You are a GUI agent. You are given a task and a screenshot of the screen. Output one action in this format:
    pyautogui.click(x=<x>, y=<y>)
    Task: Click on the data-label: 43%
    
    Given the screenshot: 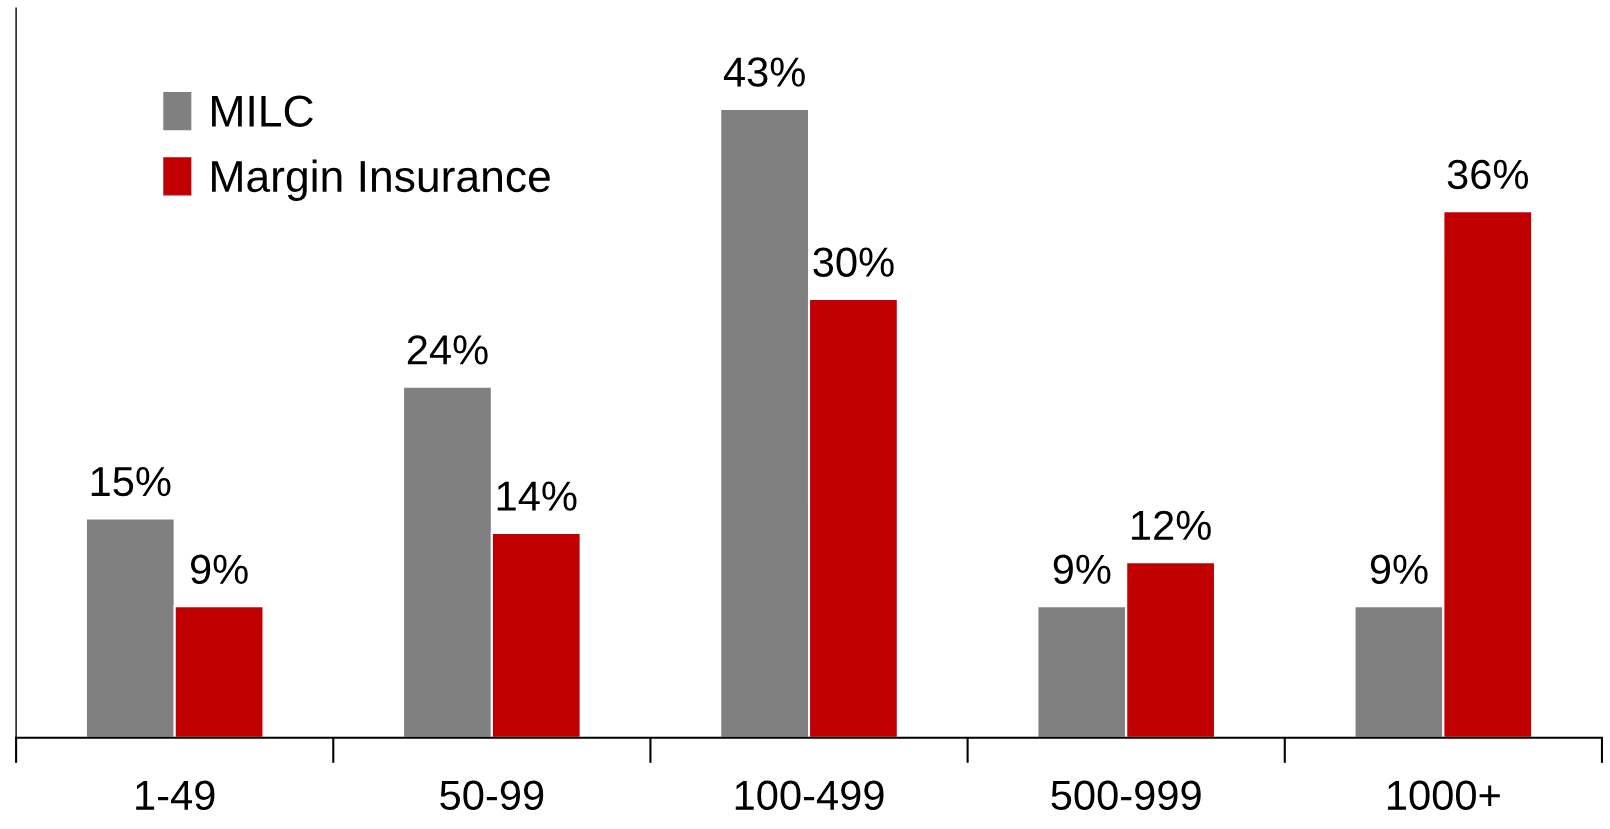 What is the action you would take?
    pyautogui.click(x=764, y=72)
    